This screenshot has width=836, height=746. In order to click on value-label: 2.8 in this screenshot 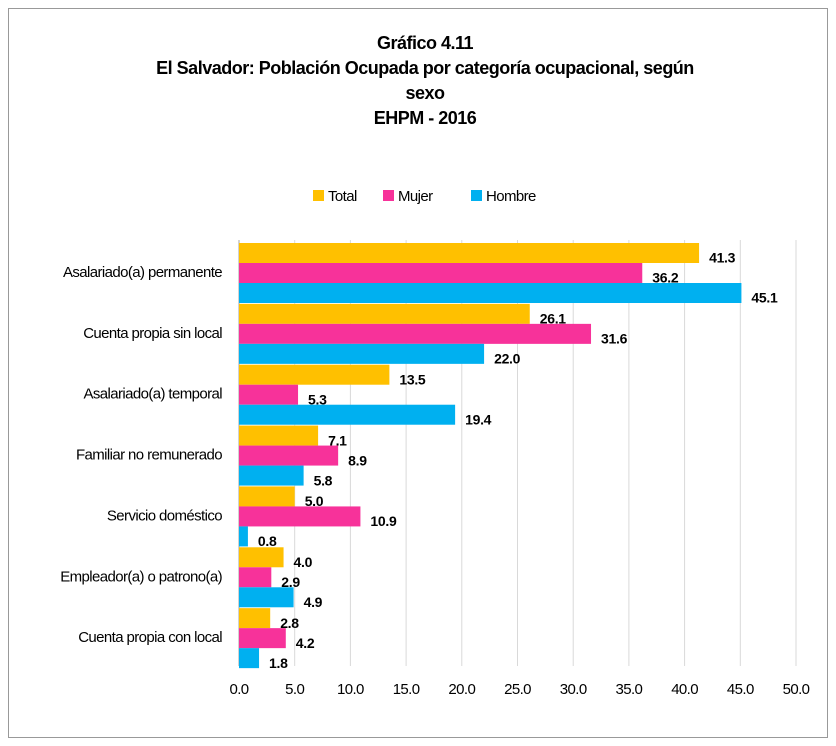, I will do `click(289, 623)`.